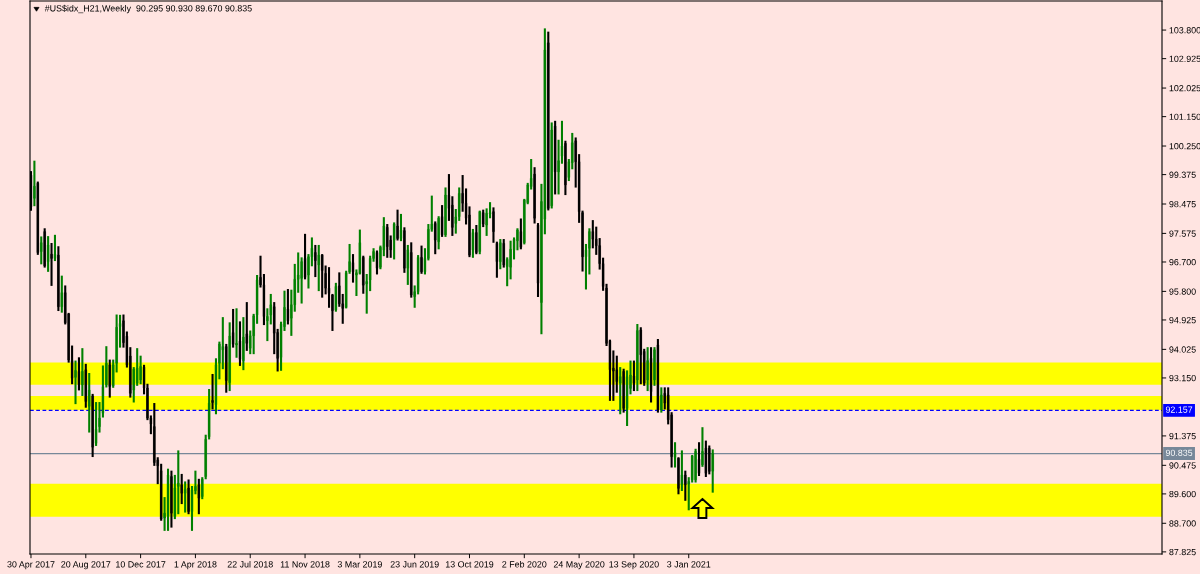 This screenshot has height=574, width=1200. What do you see at coordinates (1179, 452) in the screenshot?
I see `ref-line-label: 90.835` at bounding box center [1179, 452].